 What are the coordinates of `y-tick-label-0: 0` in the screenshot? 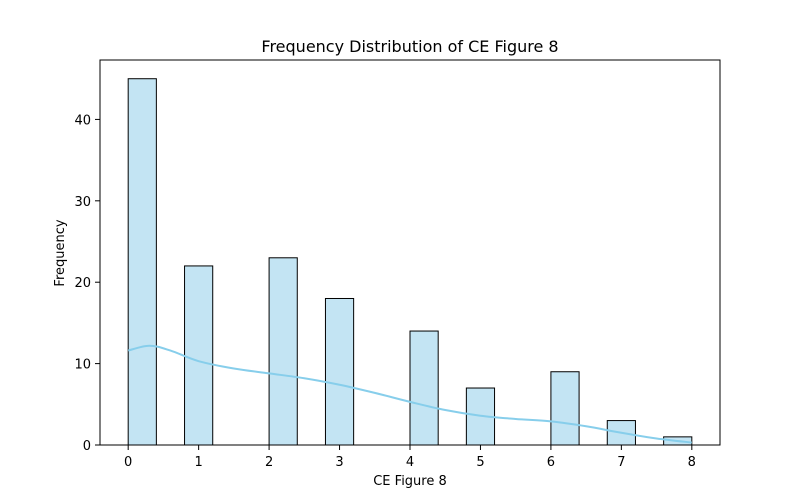 It's located at (87, 446).